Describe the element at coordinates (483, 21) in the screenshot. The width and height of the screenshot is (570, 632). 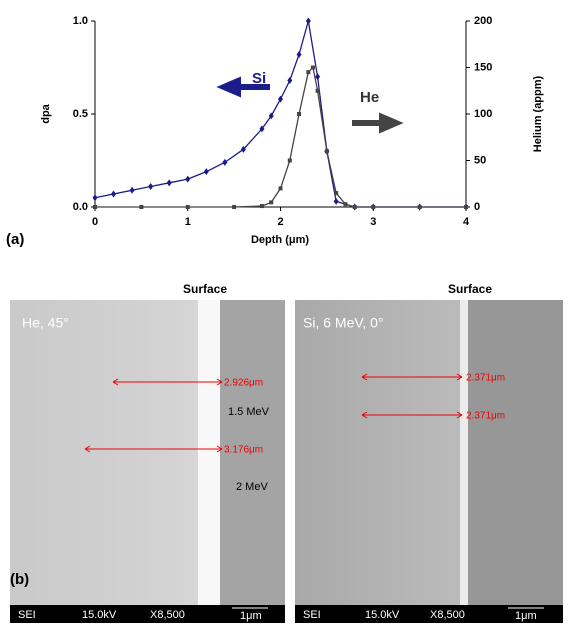
I see `y2-tick-label: 200` at that location.